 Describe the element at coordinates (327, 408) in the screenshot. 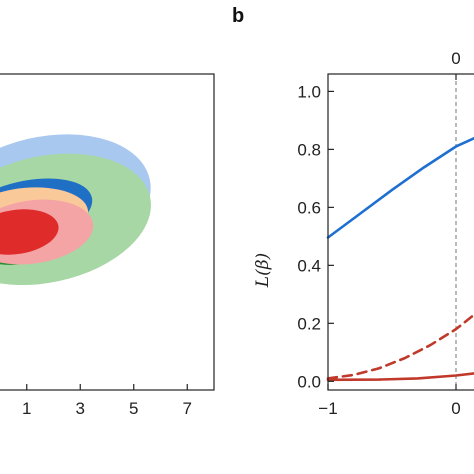

I see `x-tick-label: −1` at that location.